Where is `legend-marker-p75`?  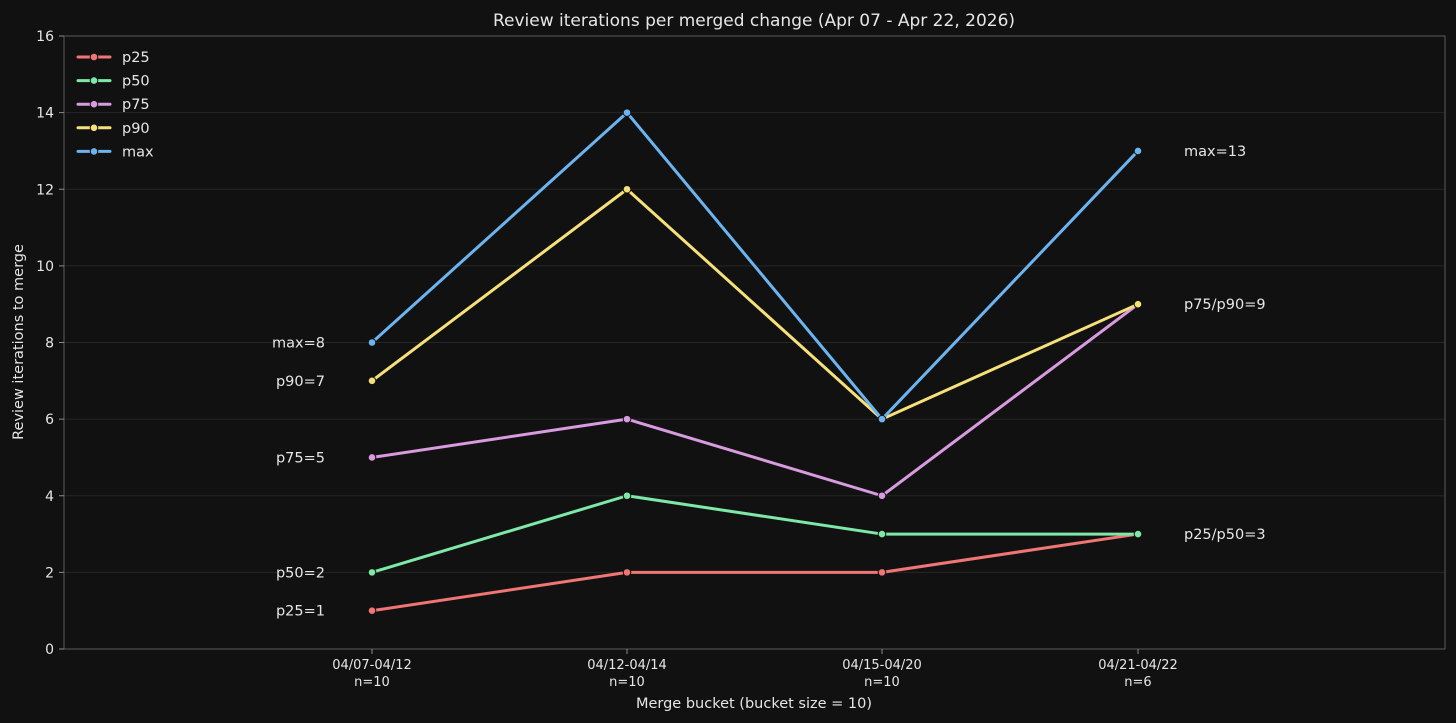
legend-marker-p75 is located at coordinates (94, 104).